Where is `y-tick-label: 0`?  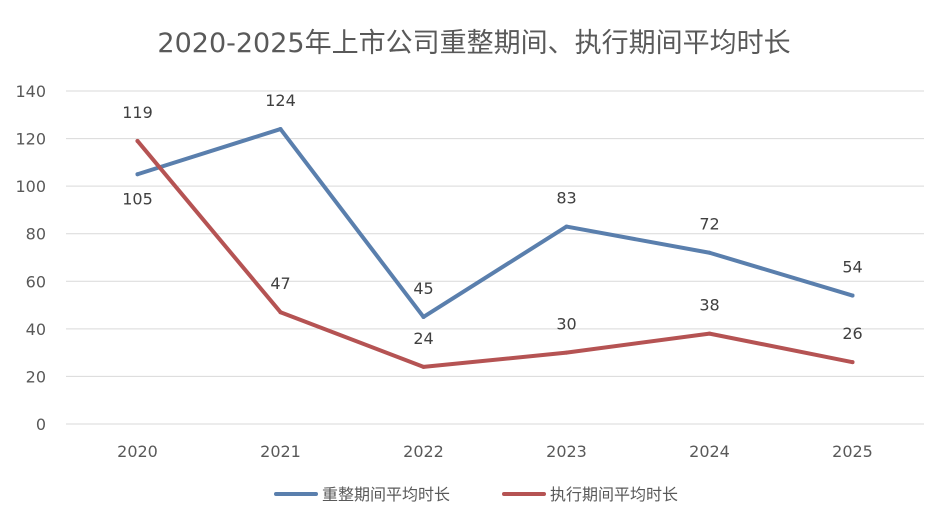 y-tick-label: 0 is located at coordinates (41, 424).